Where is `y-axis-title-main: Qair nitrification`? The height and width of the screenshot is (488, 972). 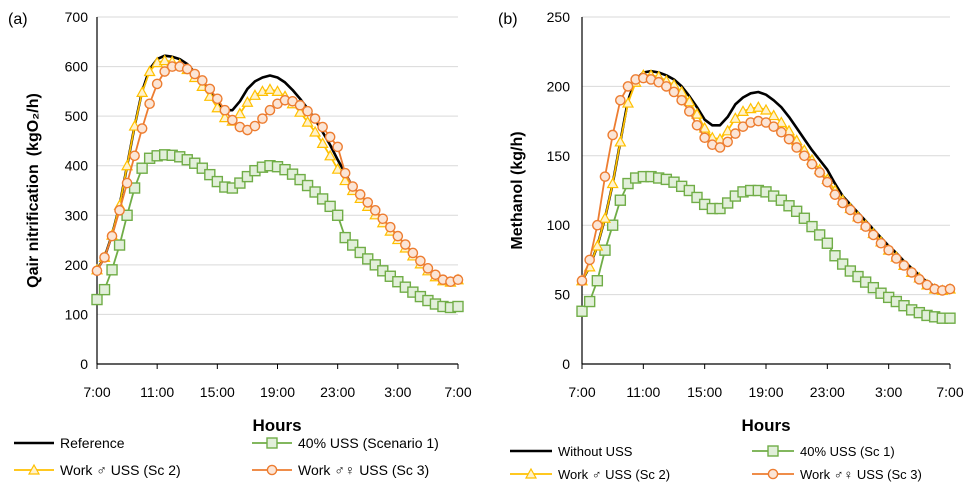
y-axis-title-main: Qair nitrification is located at coordinates (33, 226).